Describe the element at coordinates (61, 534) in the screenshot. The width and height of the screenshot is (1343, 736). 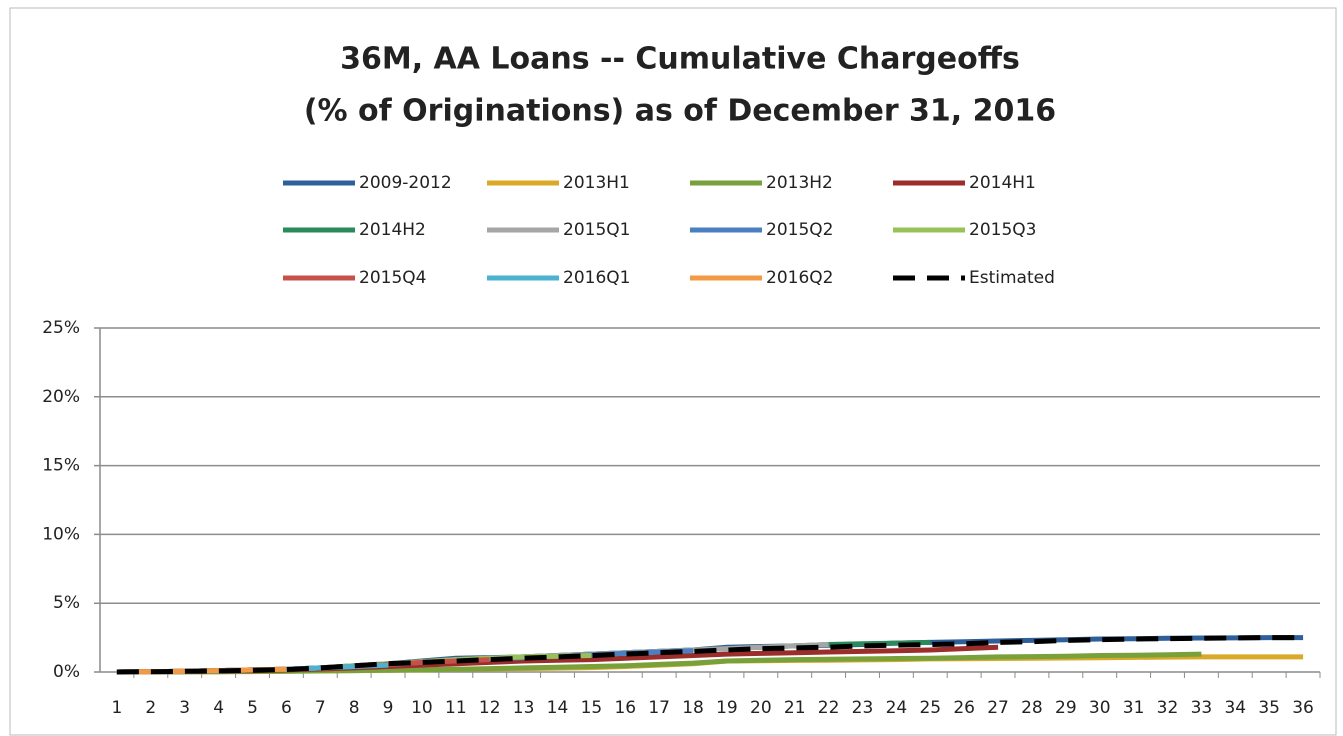
I see `y-tick-label: 10%` at that location.